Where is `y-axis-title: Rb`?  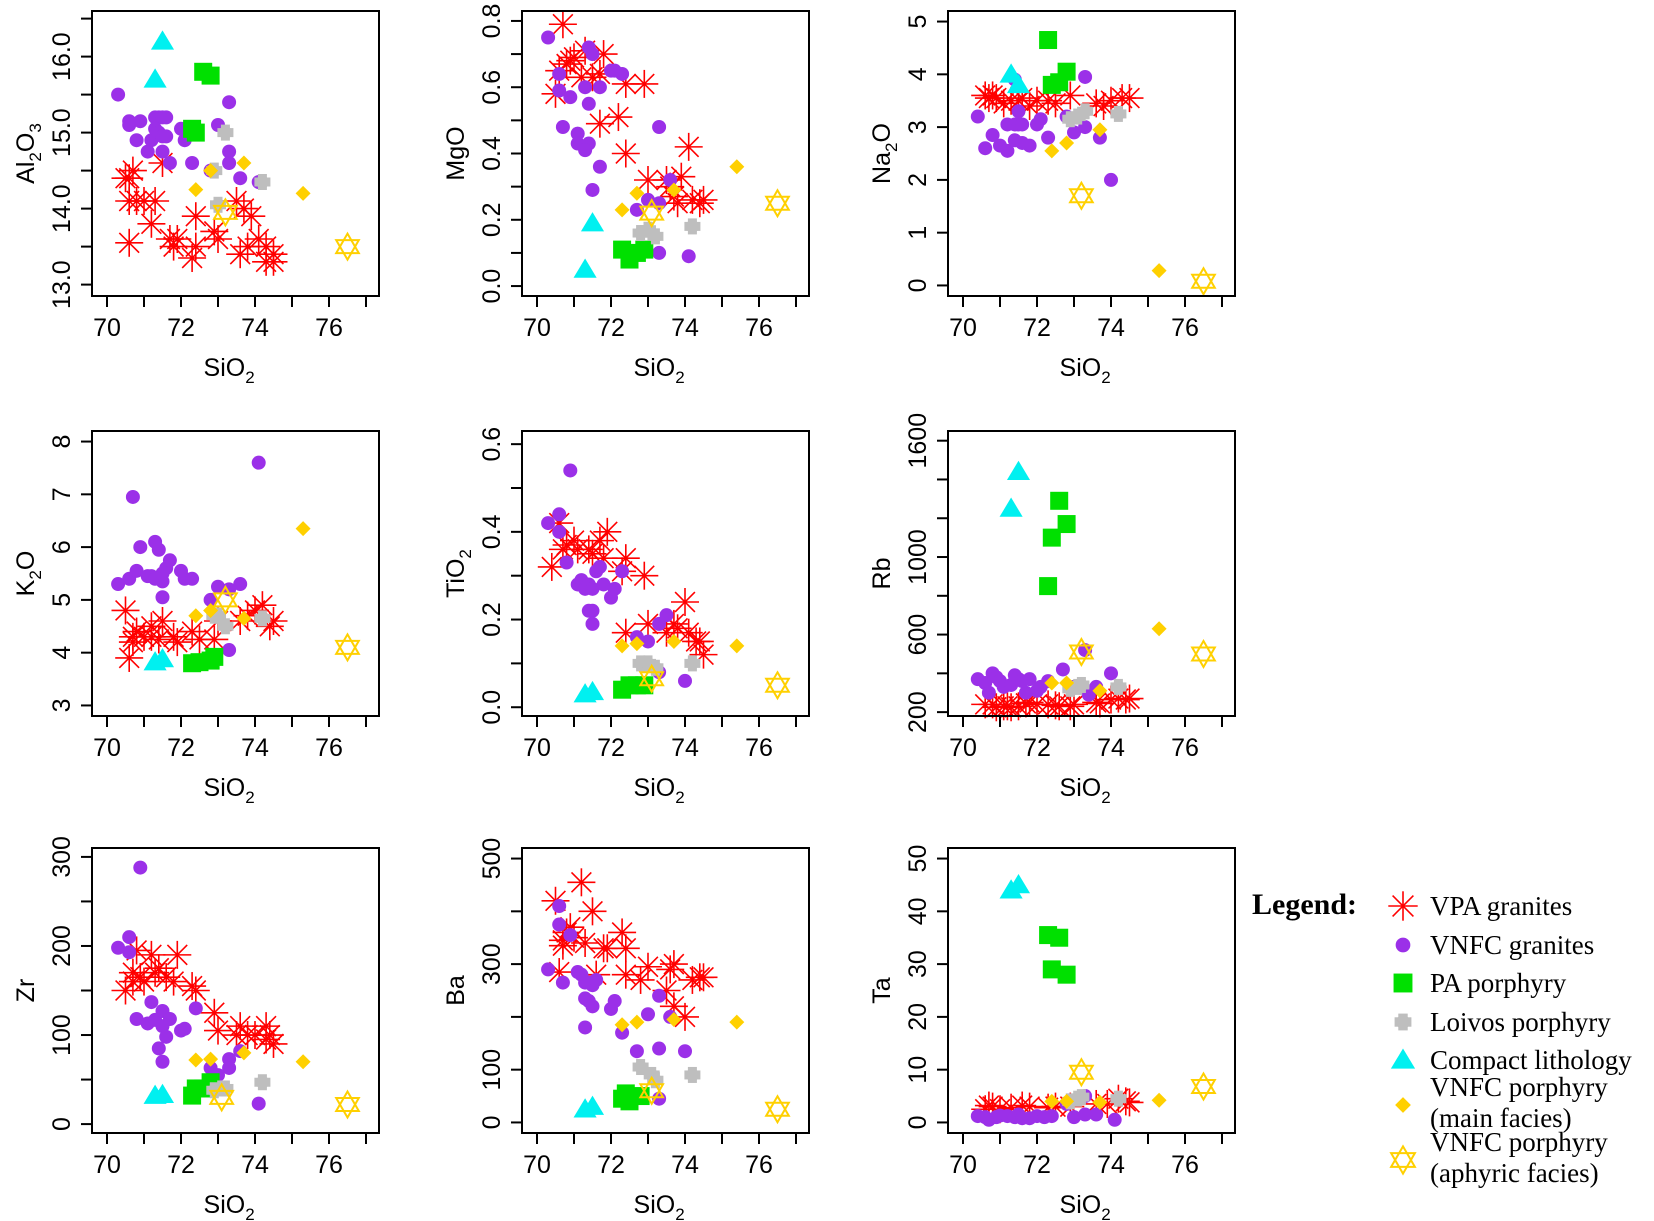
y-axis-title: Rb is located at coordinates (882, 574).